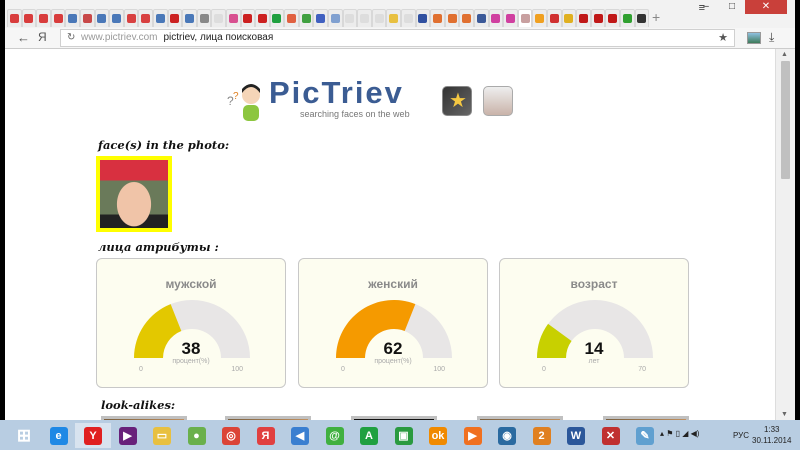 This screenshot has height=450, width=800. What do you see at coordinates (404, 435) in the screenshot?
I see `taskbar-store: ▣` at bounding box center [404, 435].